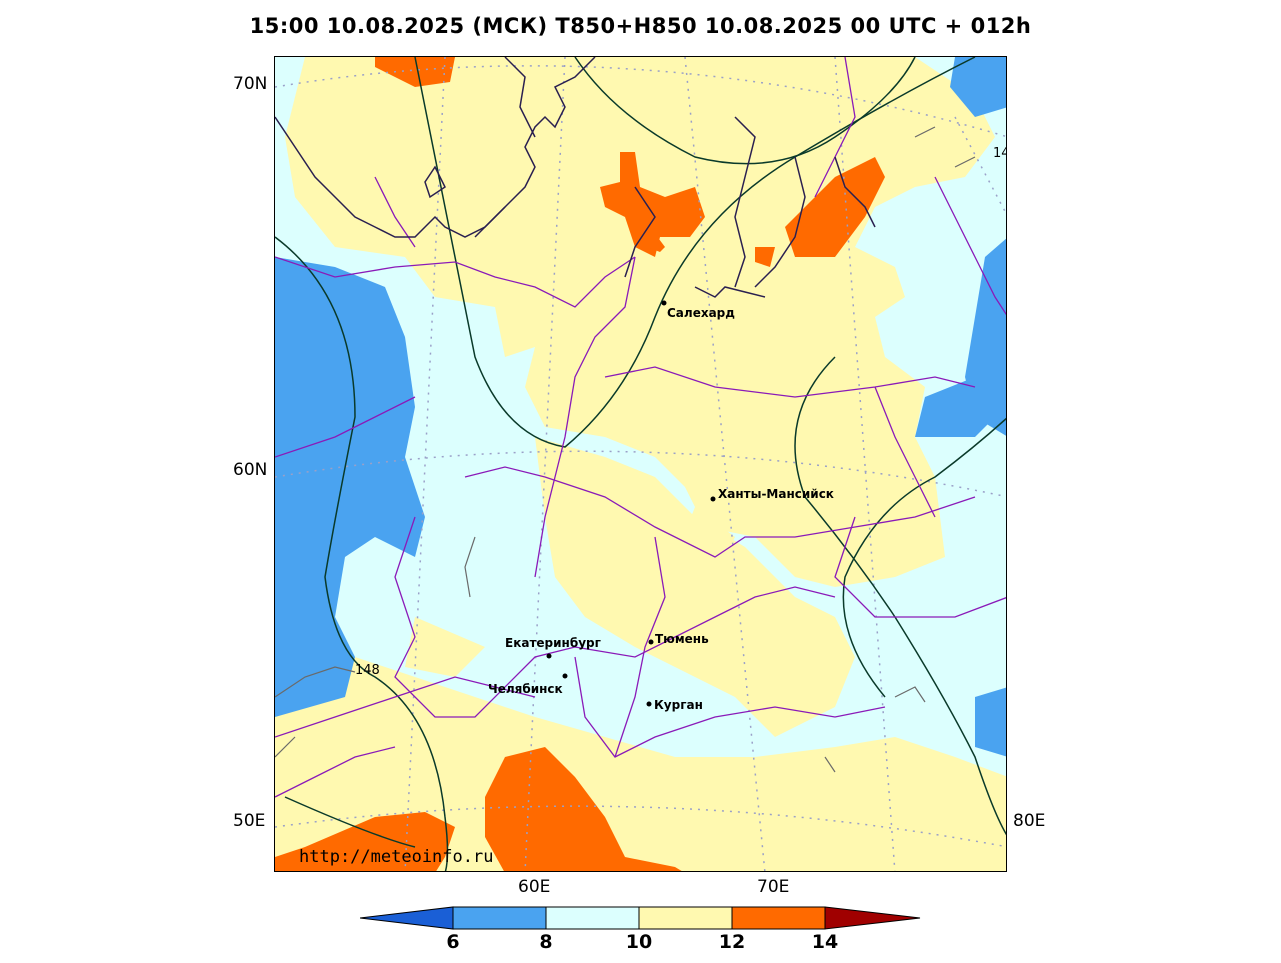  What do you see at coordinates (249, 821) in the screenshot?
I see `lon-label-50e: 50E` at bounding box center [249, 821].